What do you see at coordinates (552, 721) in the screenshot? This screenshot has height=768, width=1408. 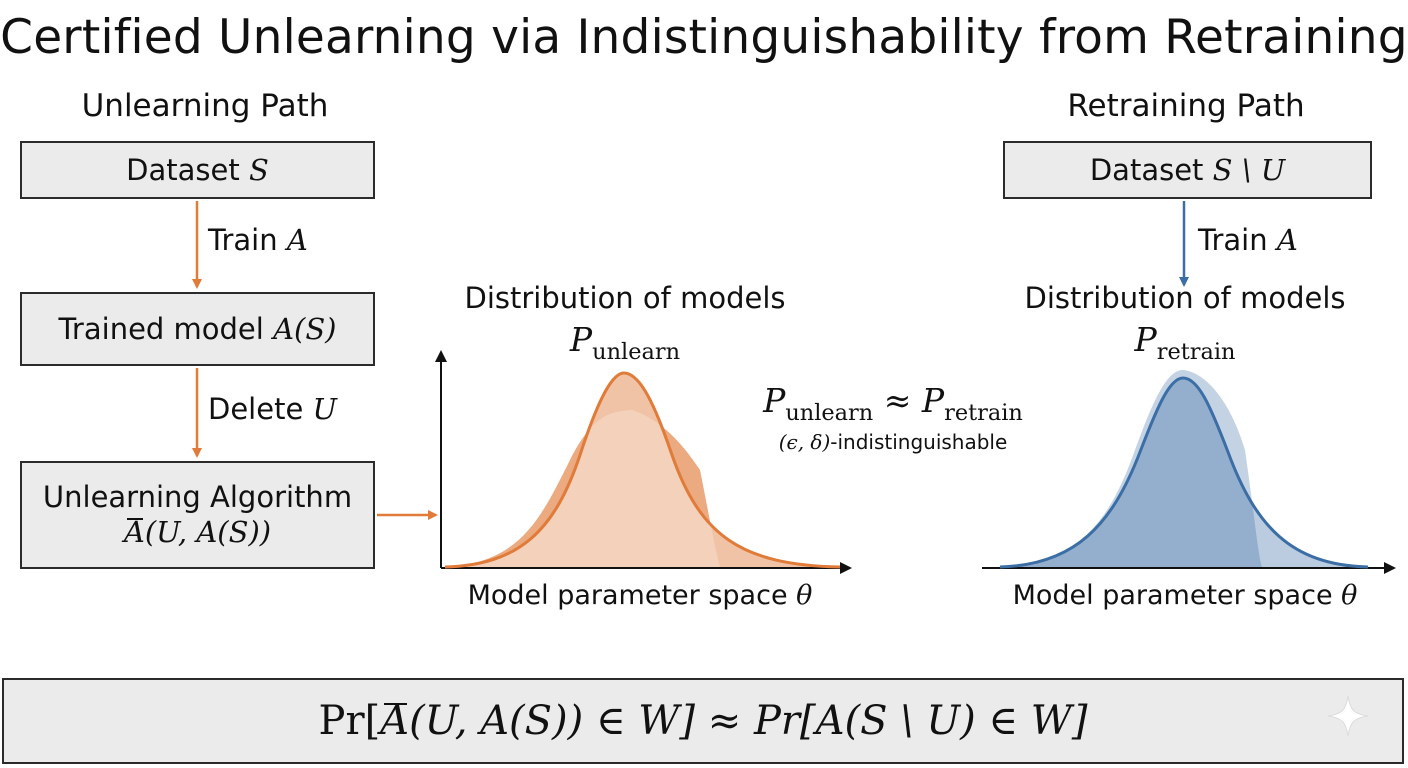 I see `formula-left-rest: (U, A(S)) ∈ W]` at bounding box center [552, 721].